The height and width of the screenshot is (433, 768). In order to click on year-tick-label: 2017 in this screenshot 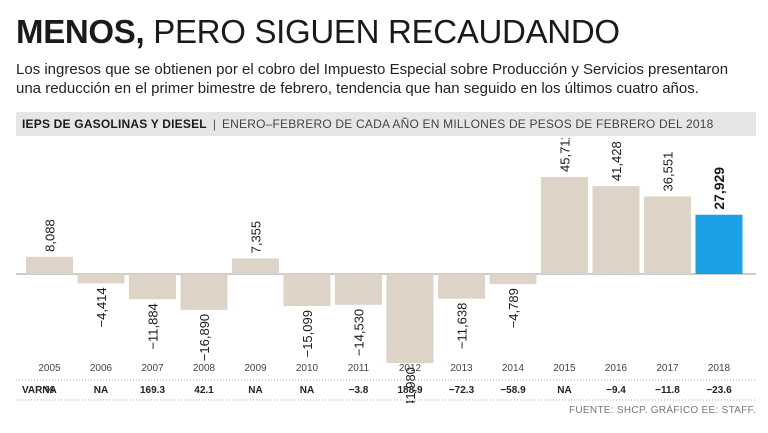, I will do `click(667, 368)`.